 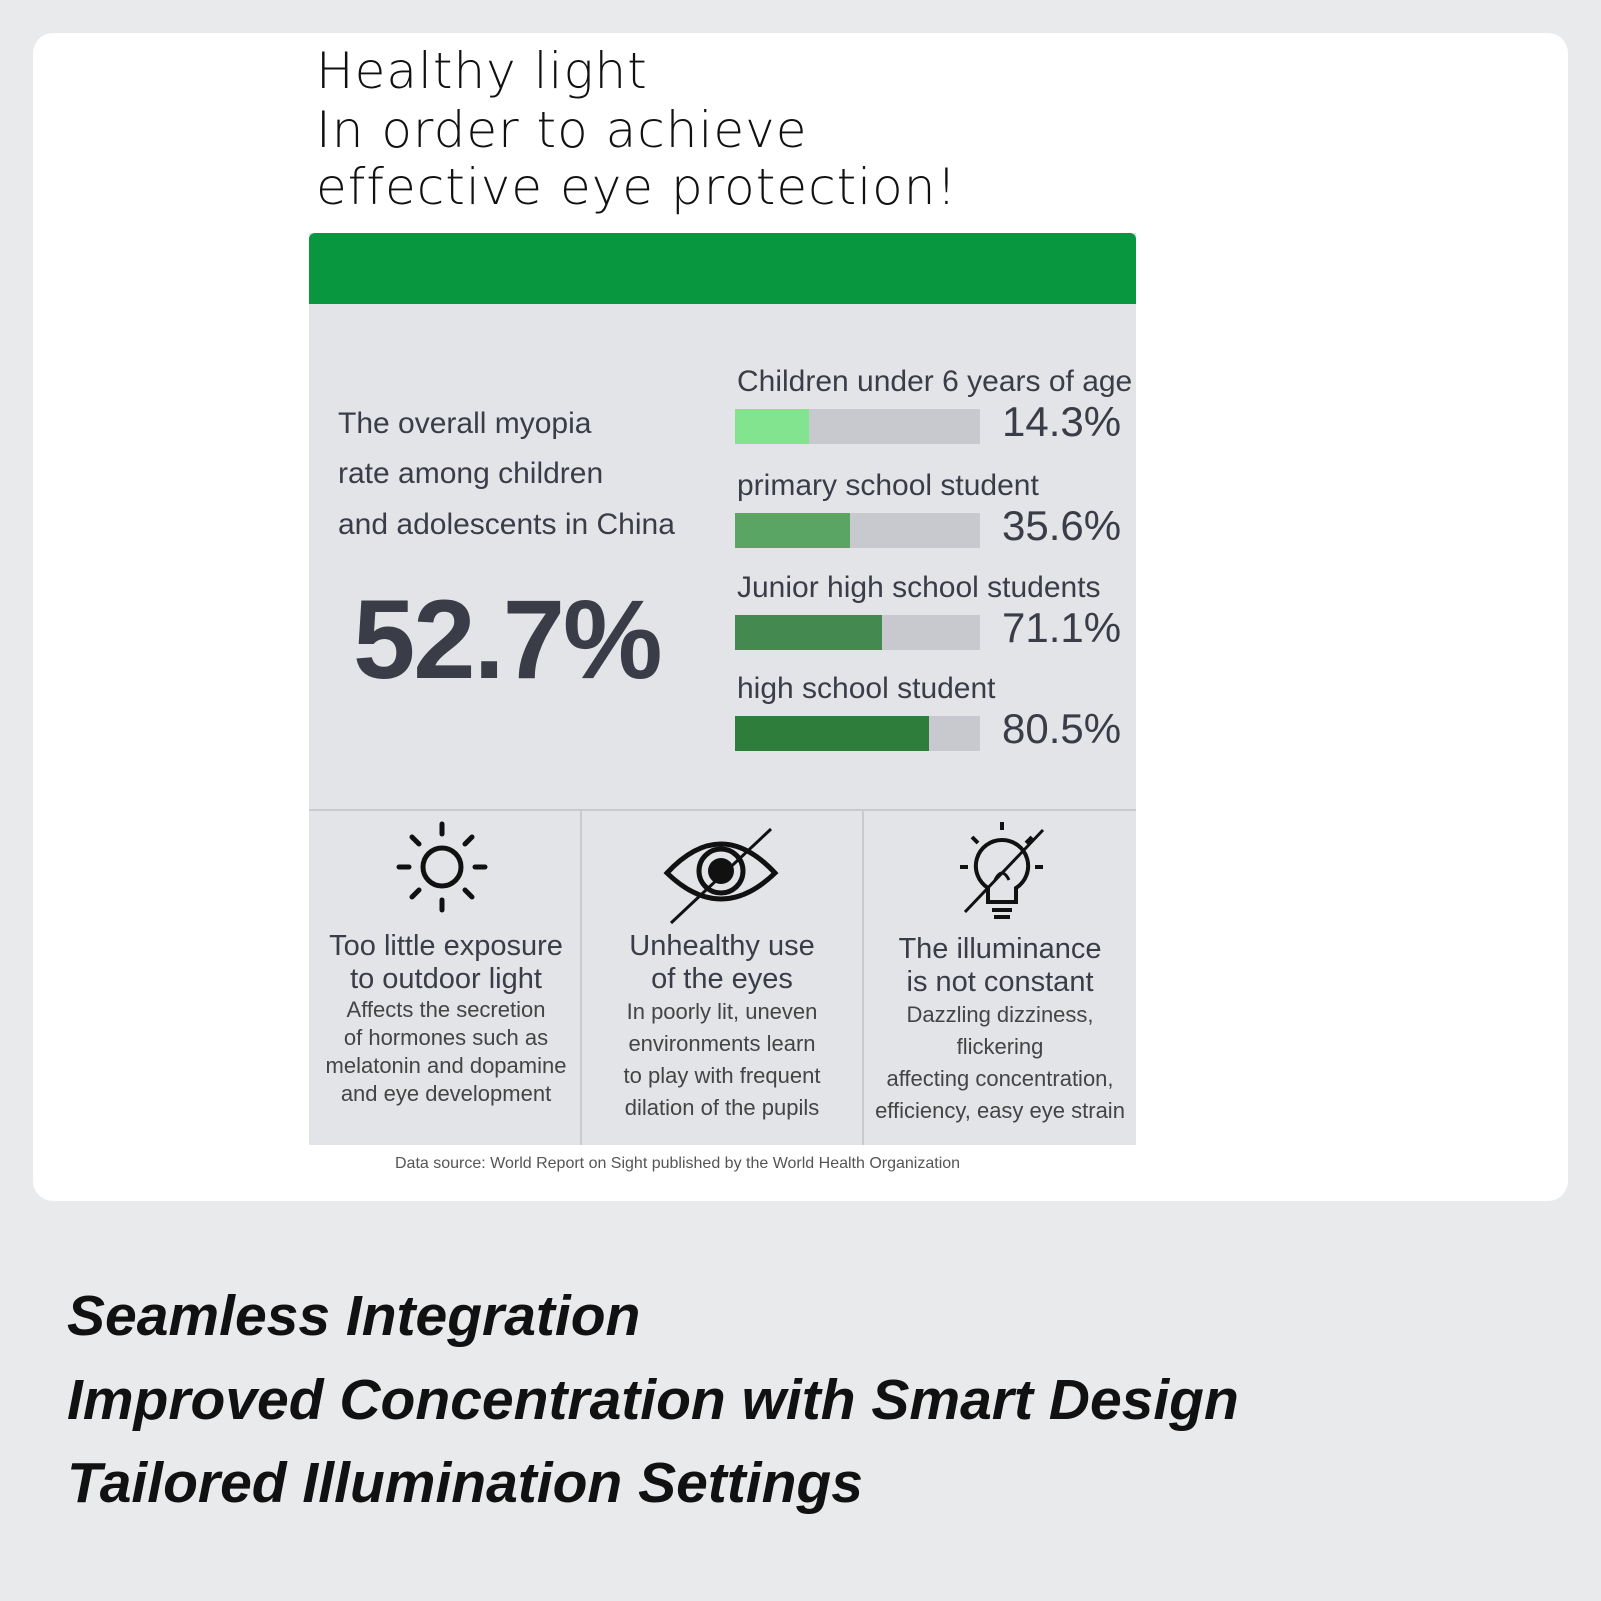 I want to click on bar-value: 35.6%, so click(x=1062, y=525).